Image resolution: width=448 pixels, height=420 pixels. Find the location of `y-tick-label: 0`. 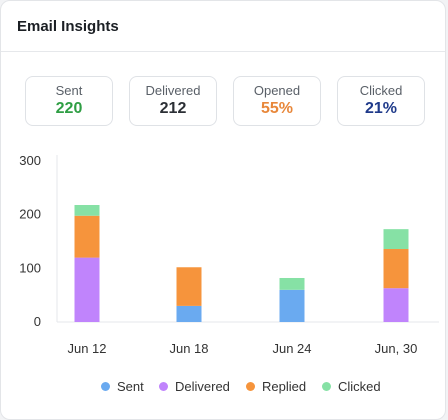

y-tick-label: 0 is located at coordinates (37, 321).